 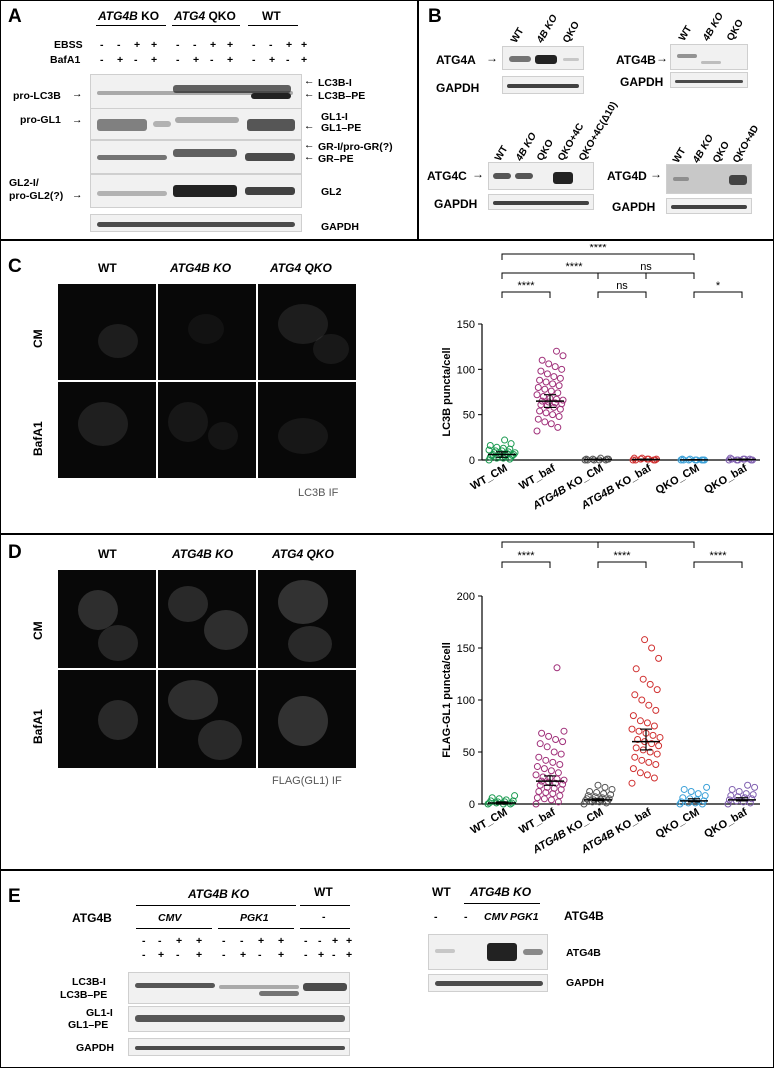 I want to click on label-atg4a: ATG4A, so click(x=456, y=60).